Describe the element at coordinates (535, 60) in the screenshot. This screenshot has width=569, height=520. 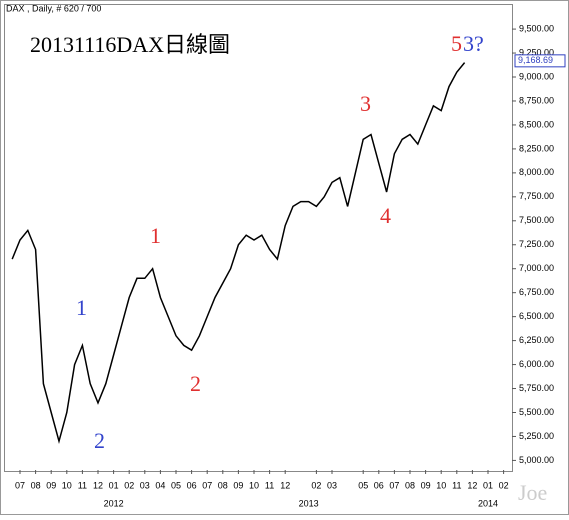
I see `last-price-label: 9,168.69` at that location.